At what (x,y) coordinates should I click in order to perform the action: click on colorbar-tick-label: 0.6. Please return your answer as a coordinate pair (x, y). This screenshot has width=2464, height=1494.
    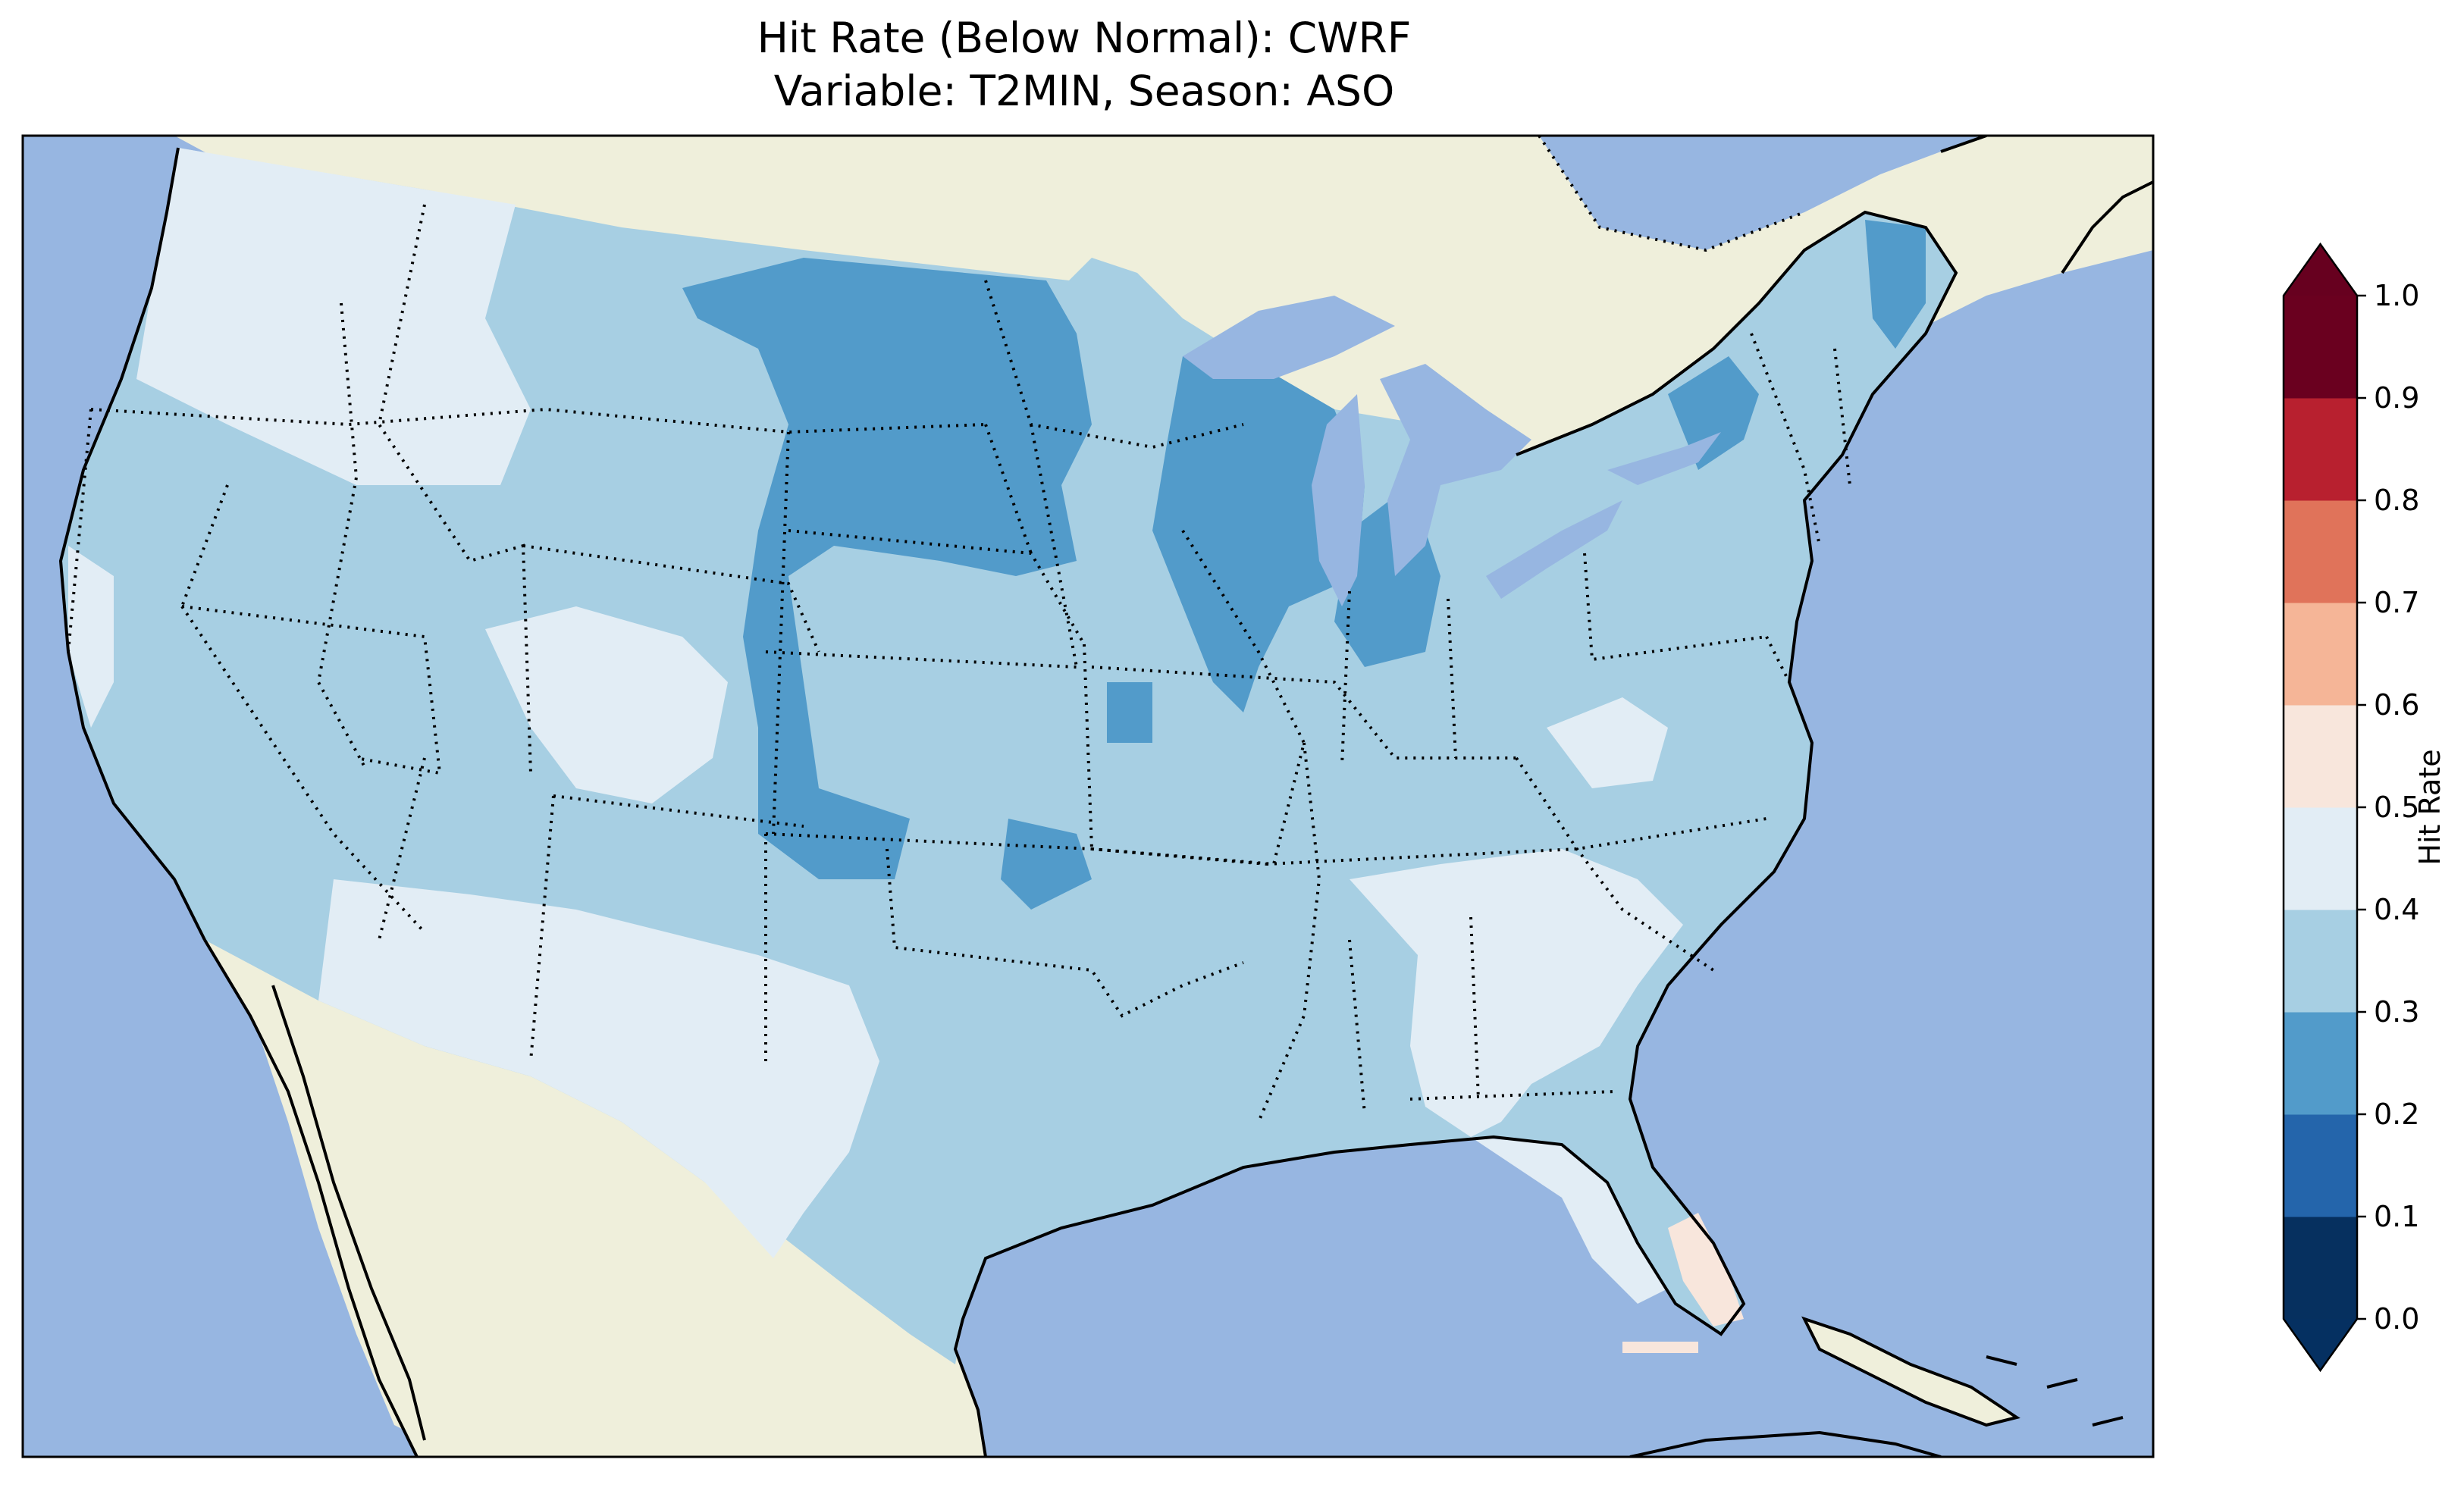
    Looking at the image, I should click on (2397, 705).